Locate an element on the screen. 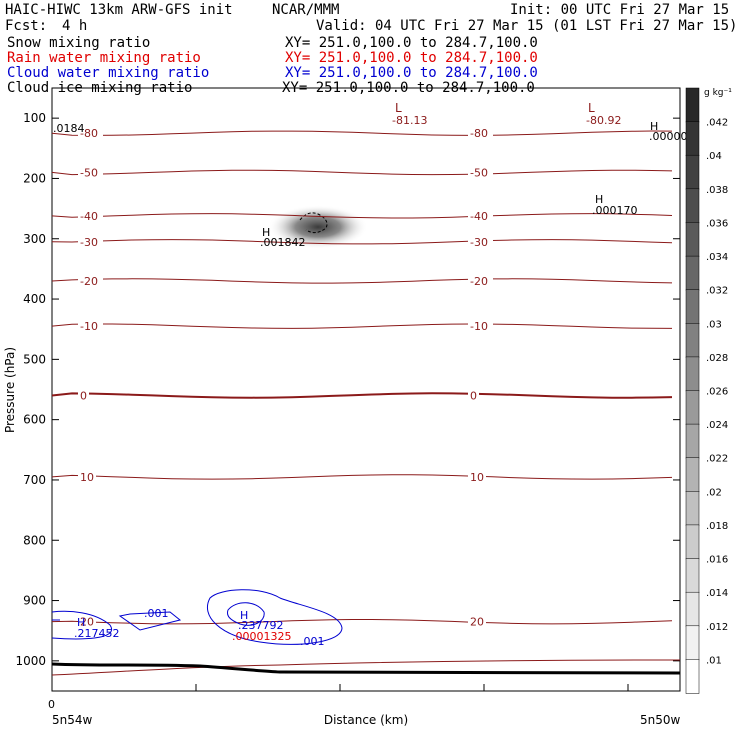 The image size is (740, 740). temperature-contour-label: -80 is located at coordinates (89, 133).